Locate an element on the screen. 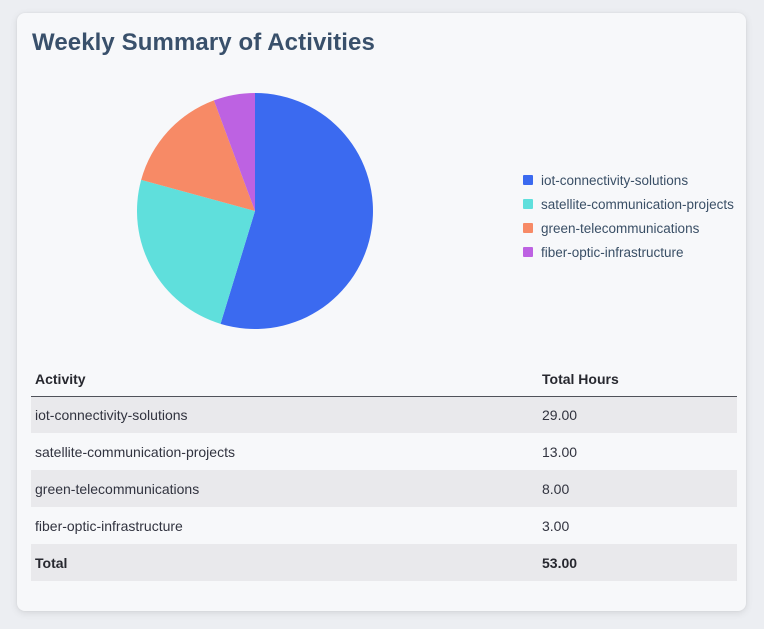  legend-item: fiber-optic-infrastructure is located at coordinates (628, 252).